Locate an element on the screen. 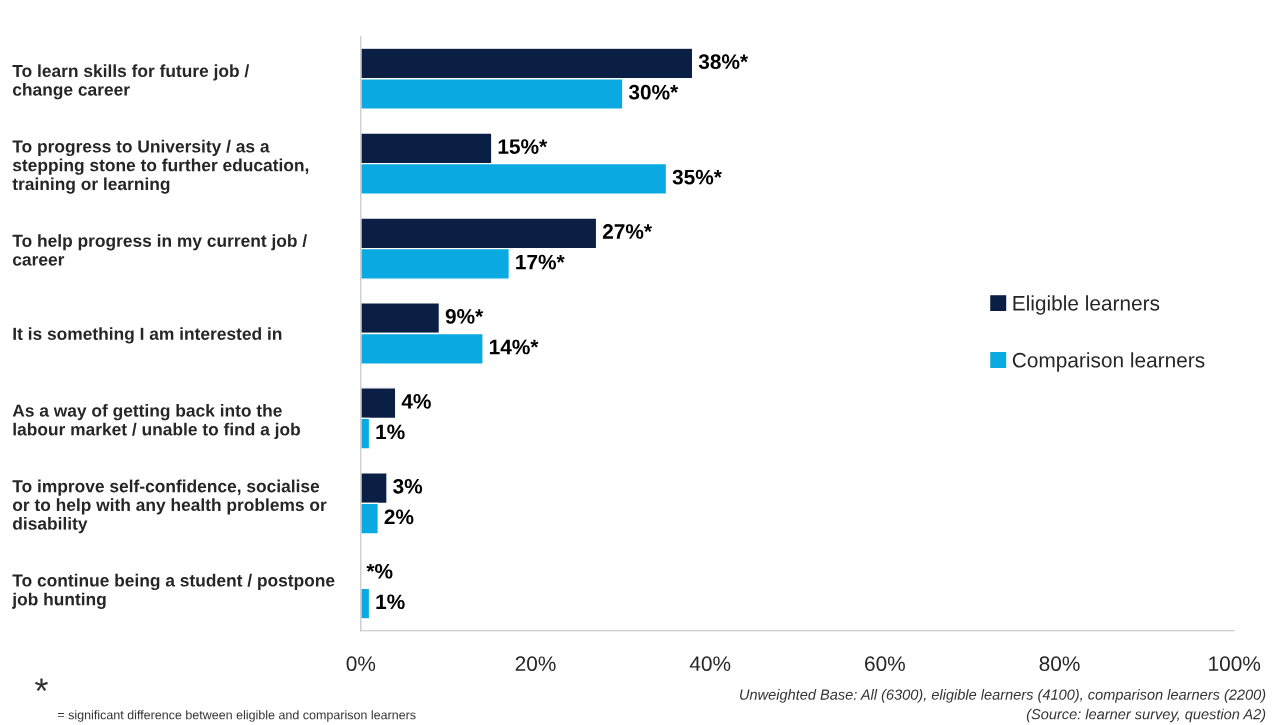 The height and width of the screenshot is (725, 1275). x-tick-label: 40% is located at coordinates (710, 664).